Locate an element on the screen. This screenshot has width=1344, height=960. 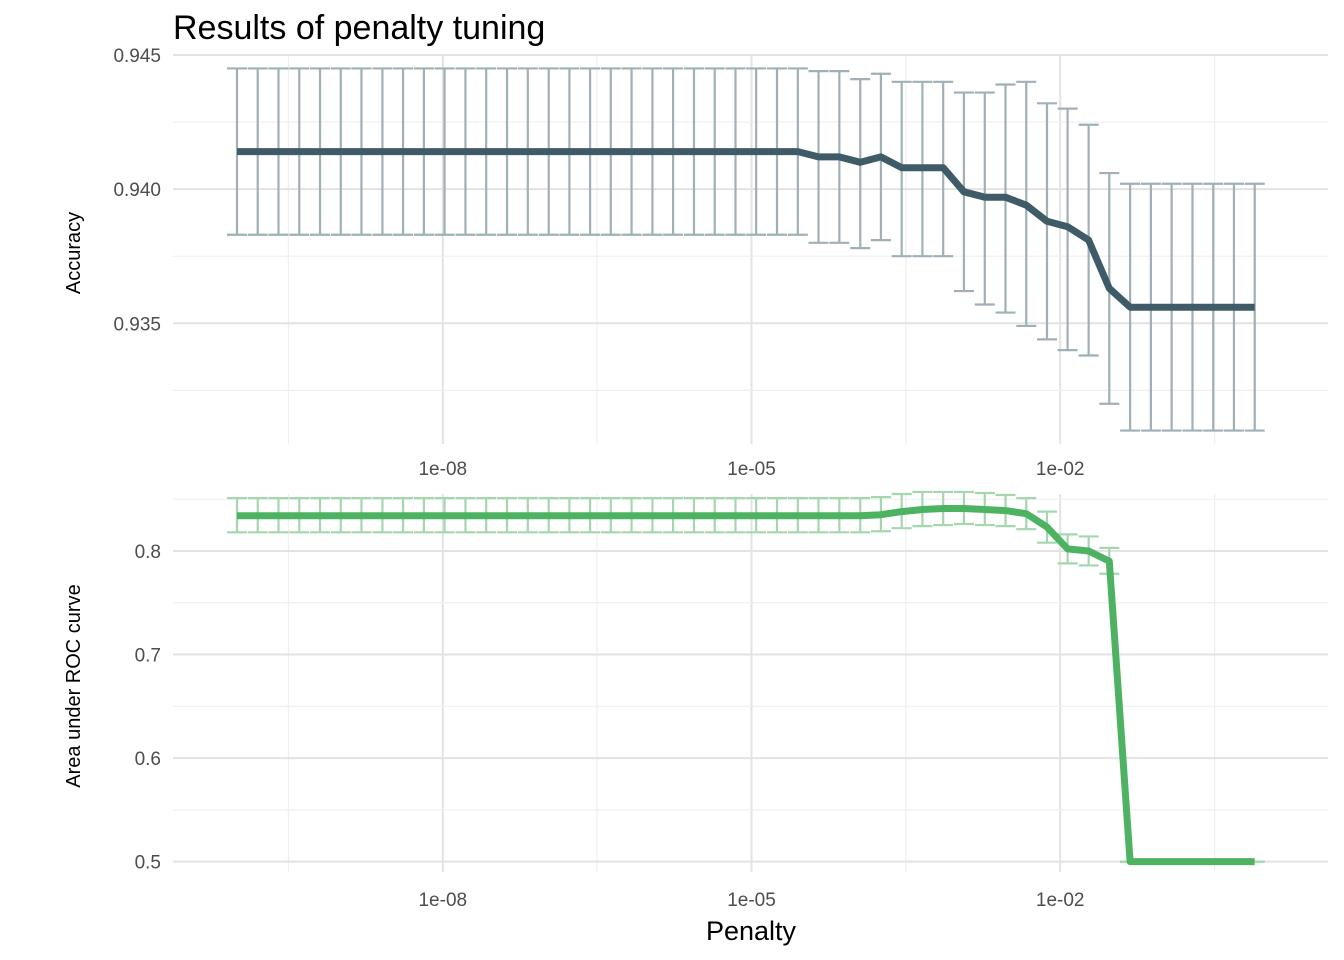
y-axis-title: Accuracy is located at coordinates (74, 253).